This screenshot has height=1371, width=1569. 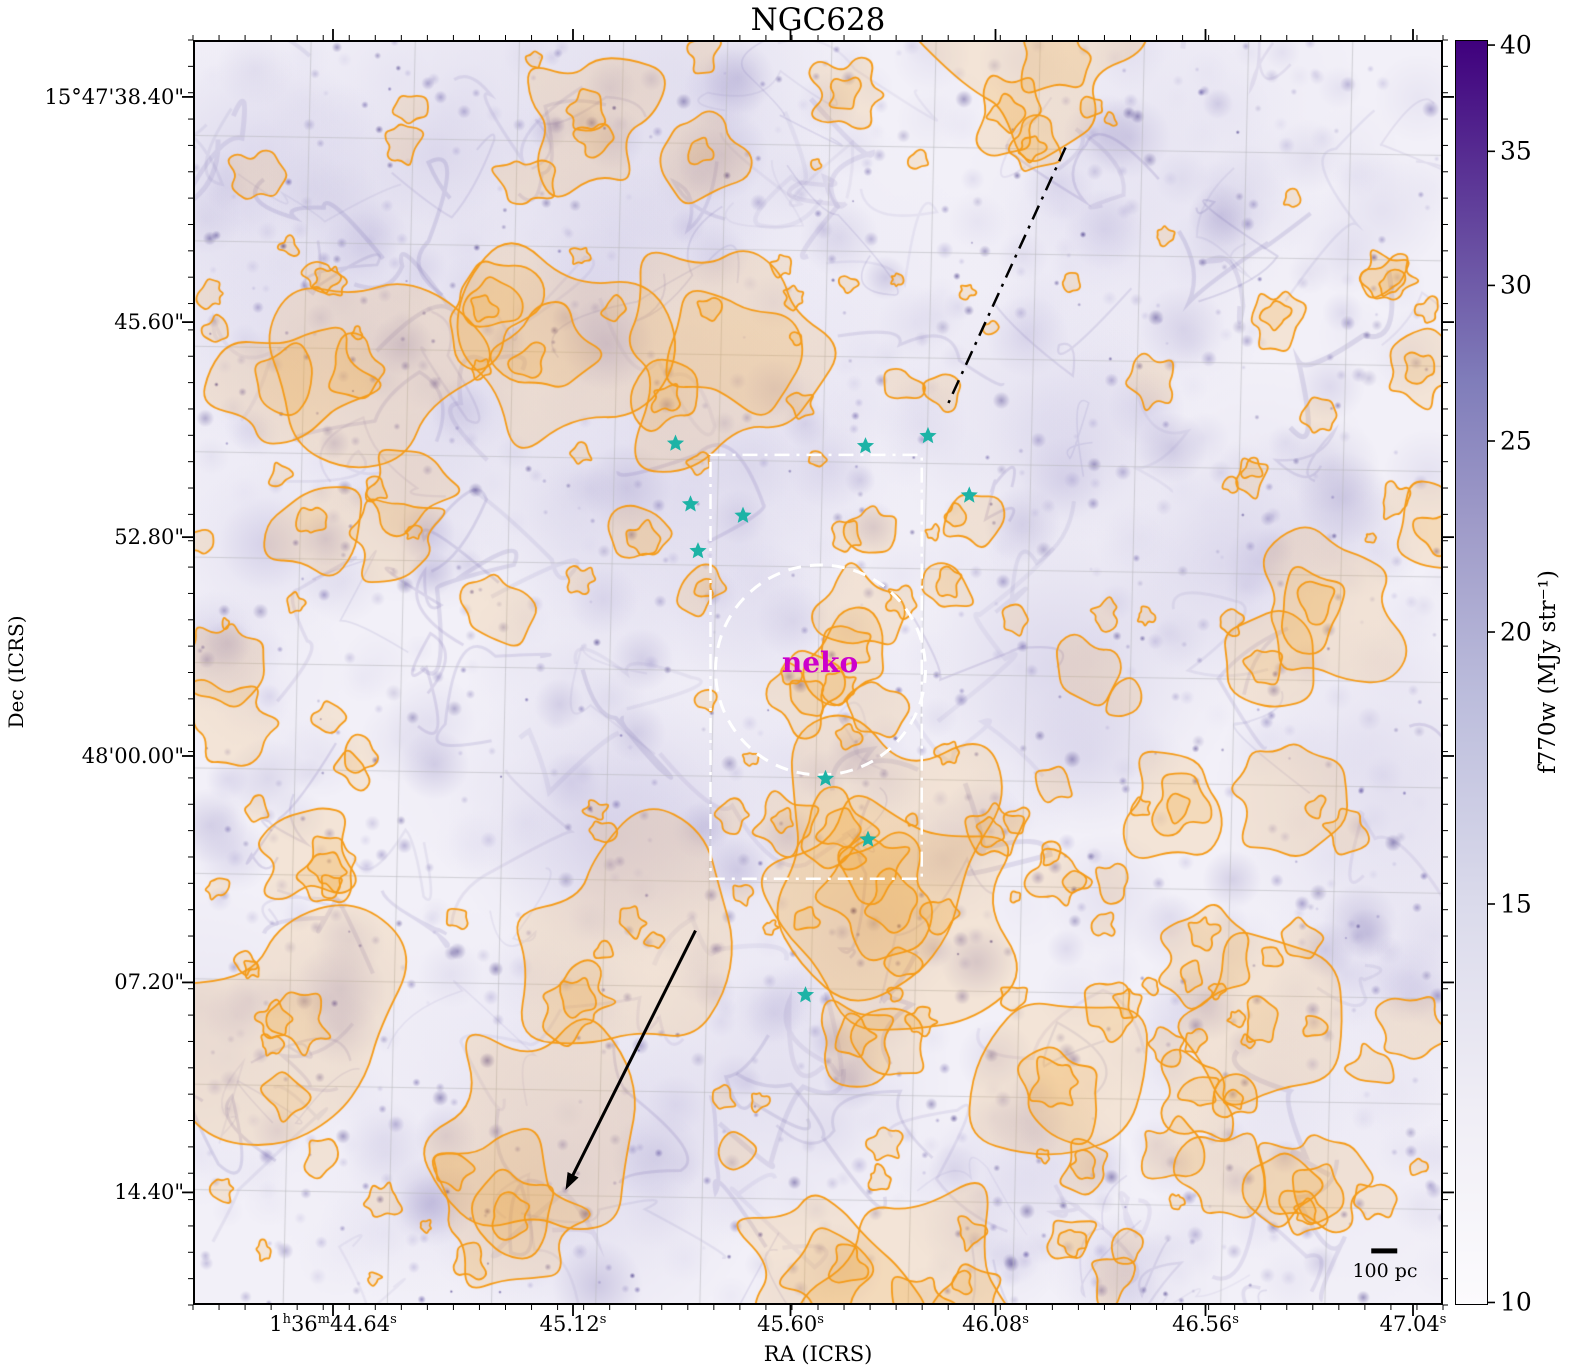 What do you see at coordinates (1548, 672) in the screenshot?
I see `colorbar-title: f770w (MJy str⁻¹)` at bounding box center [1548, 672].